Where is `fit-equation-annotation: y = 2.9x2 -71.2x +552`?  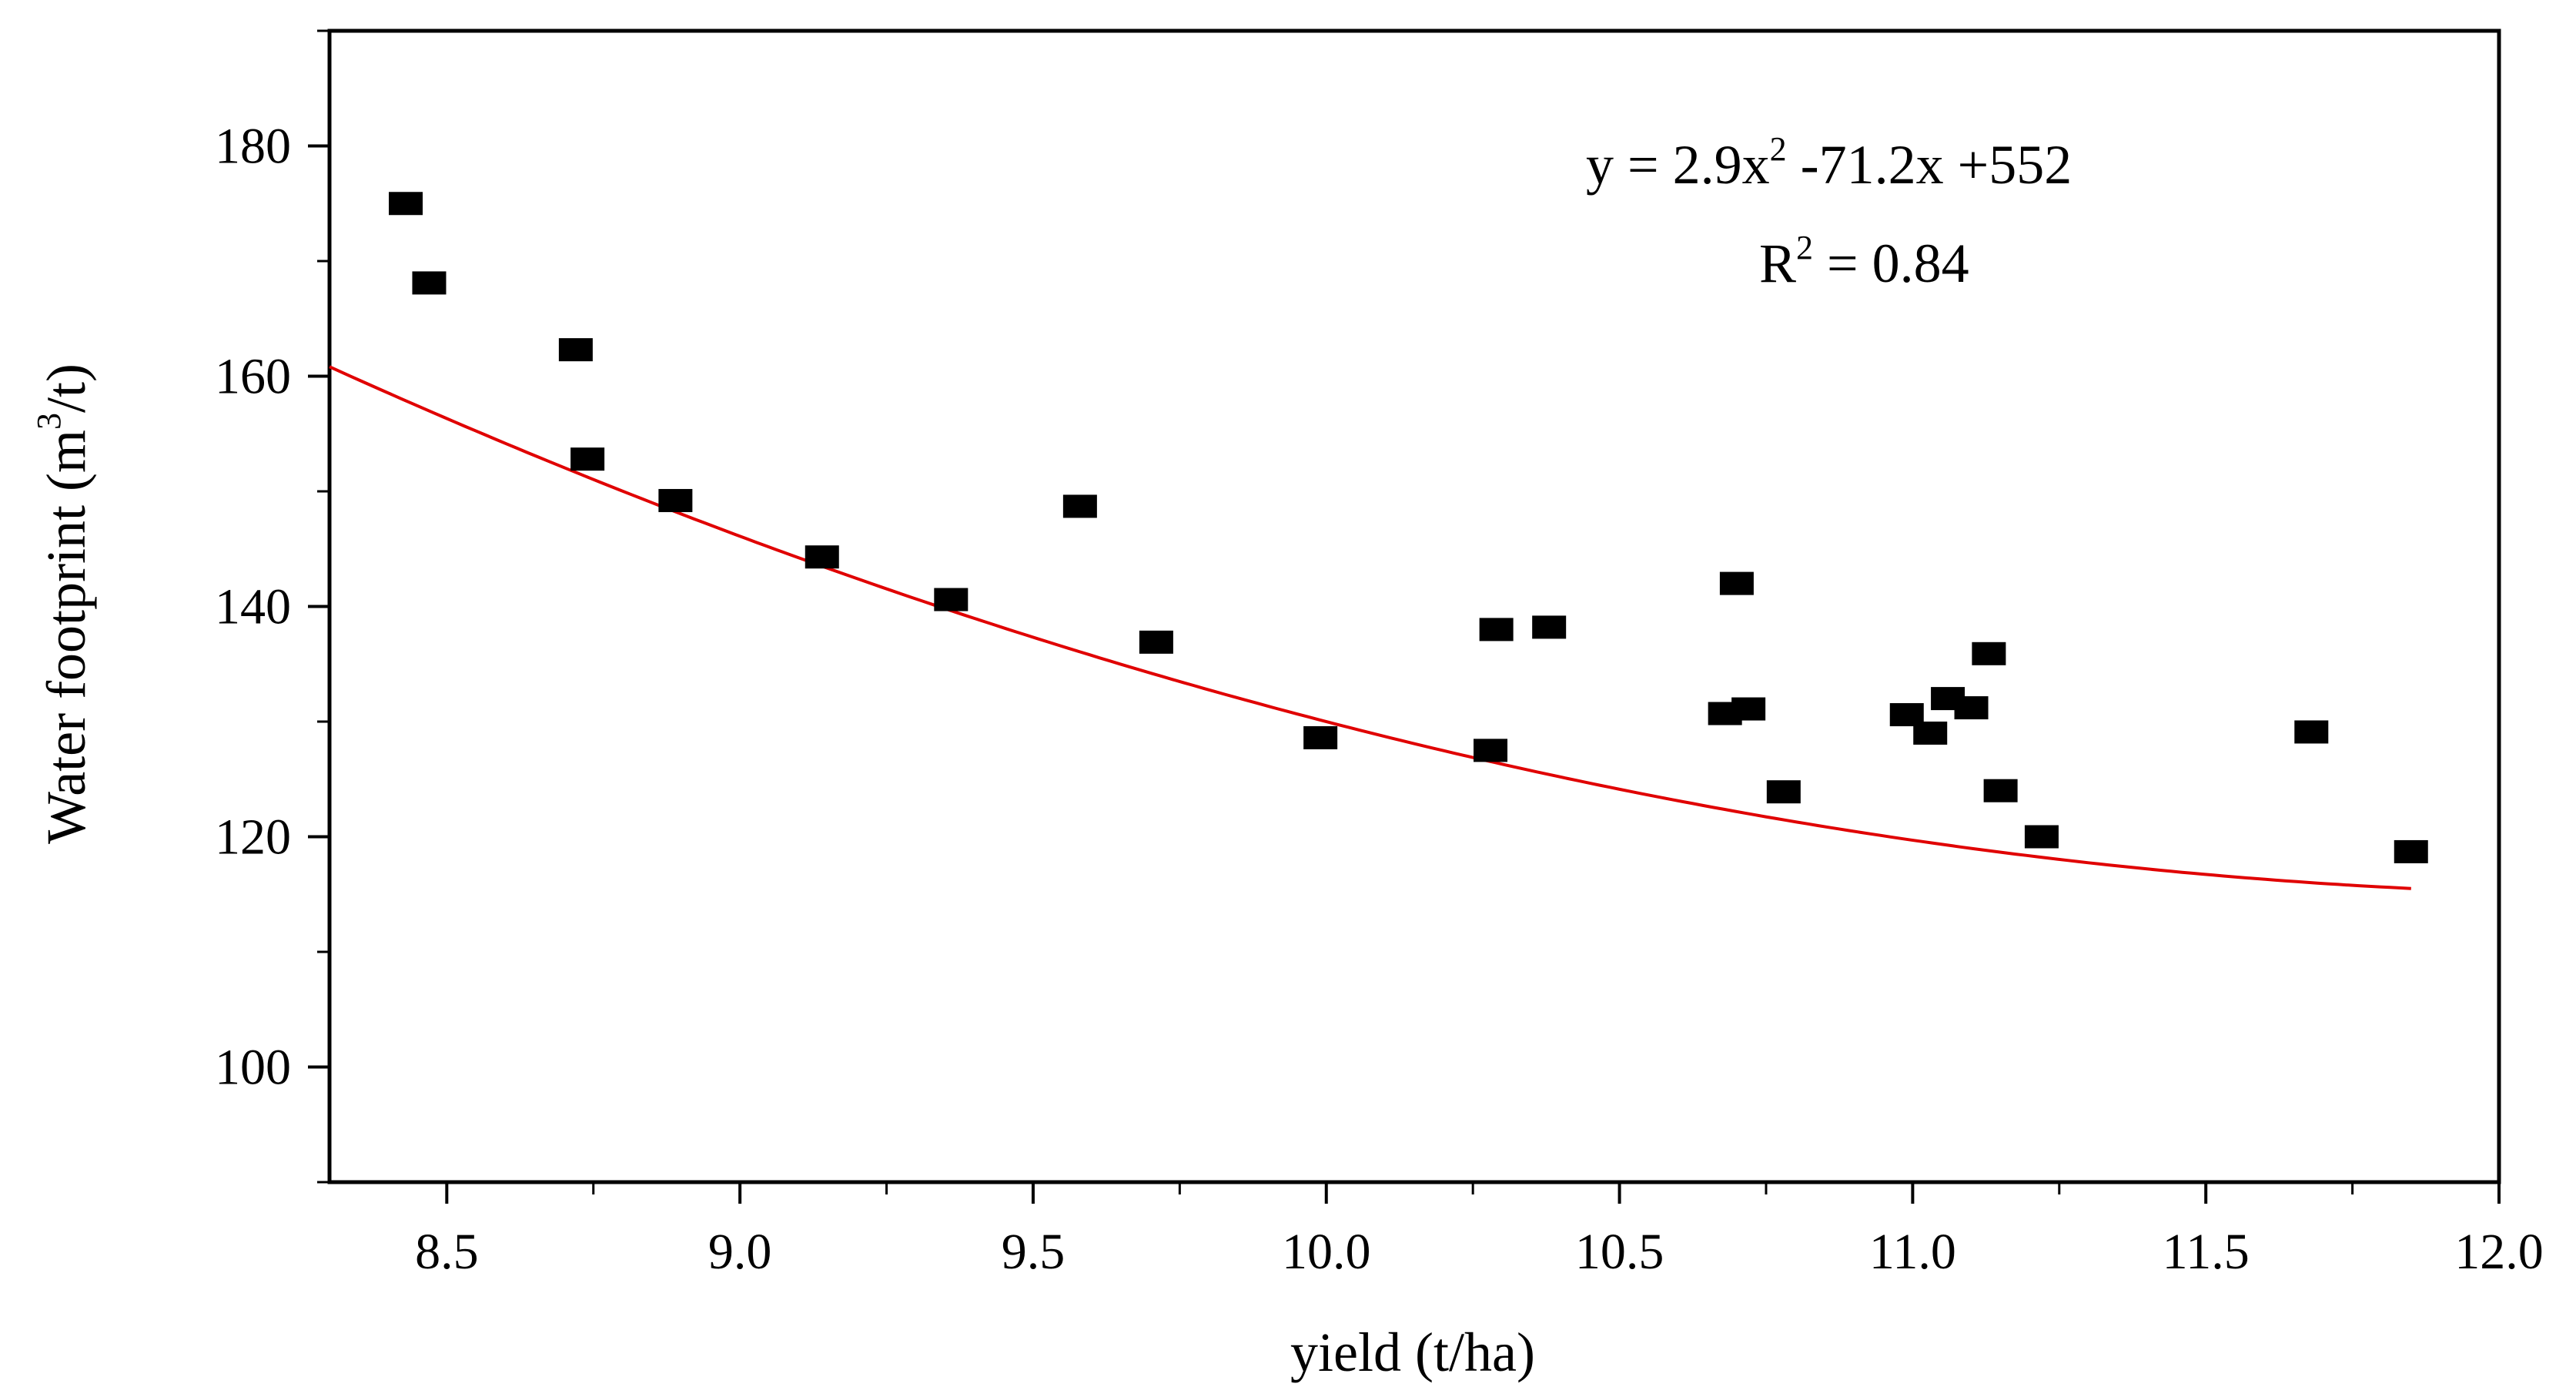
fit-equation-annotation: y = 2.9x2 -71.2x +552 is located at coordinates (1829, 163).